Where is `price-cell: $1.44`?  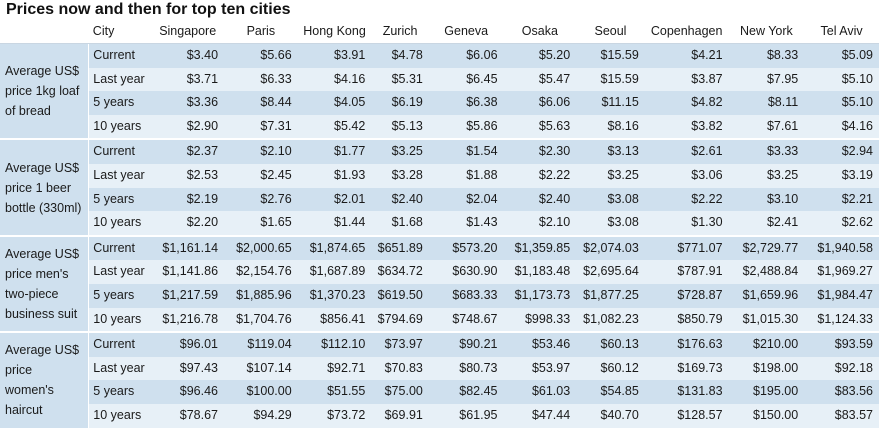
price-cell: $1.44 is located at coordinates (334, 223).